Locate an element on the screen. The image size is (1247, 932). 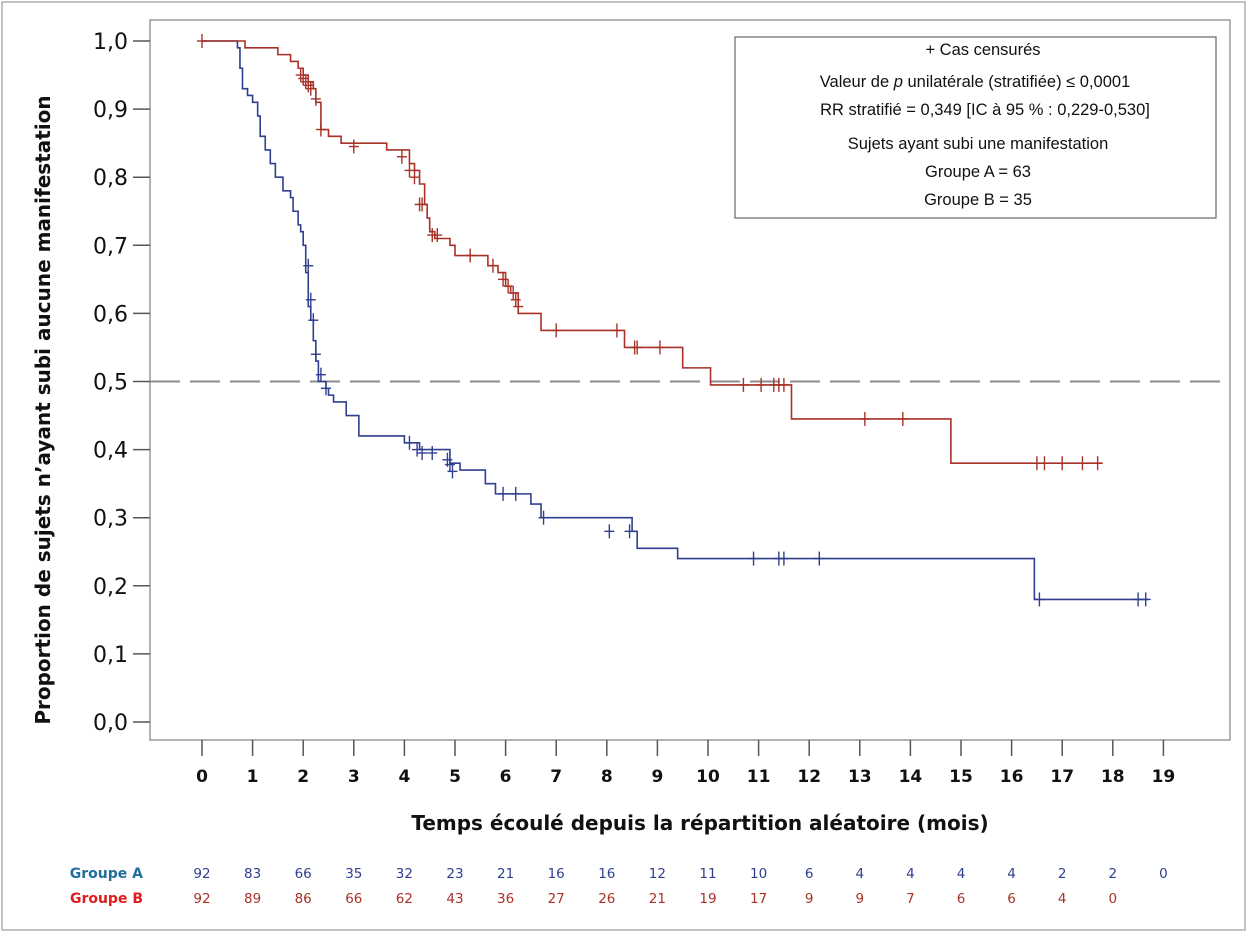
legend-line: Groupe A = 63 is located at coordinates (978, 172).